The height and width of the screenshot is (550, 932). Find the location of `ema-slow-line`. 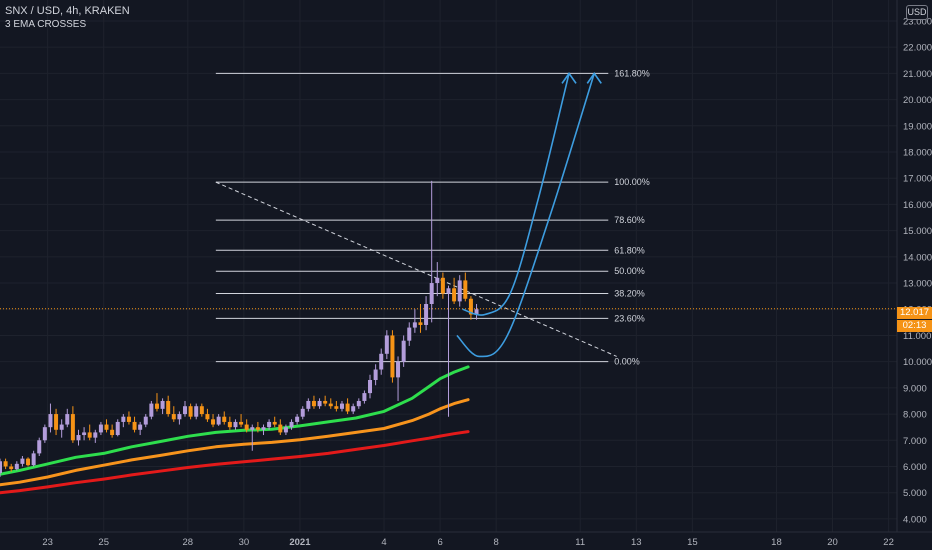

ema-slow-line is located at coordinates (235, 462).